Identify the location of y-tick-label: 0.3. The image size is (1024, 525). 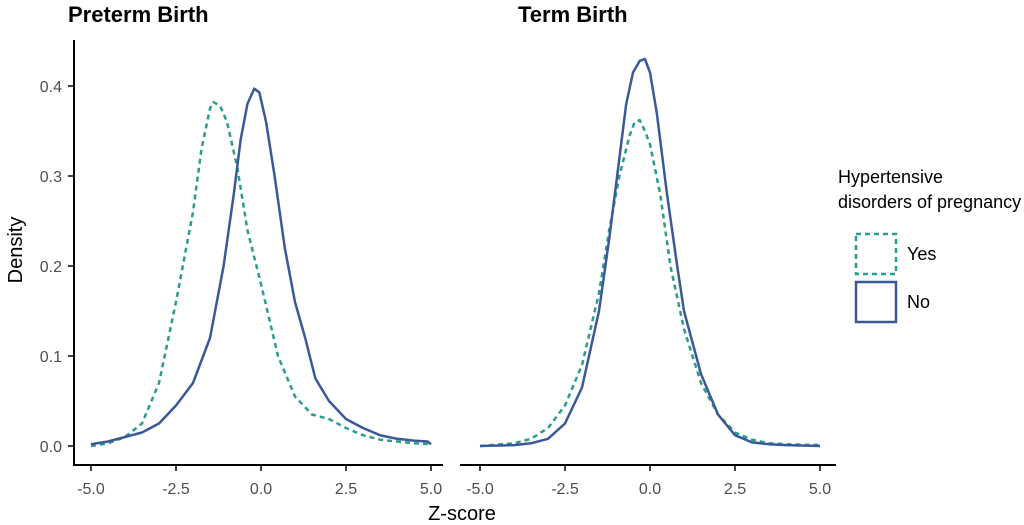
(51, 177).